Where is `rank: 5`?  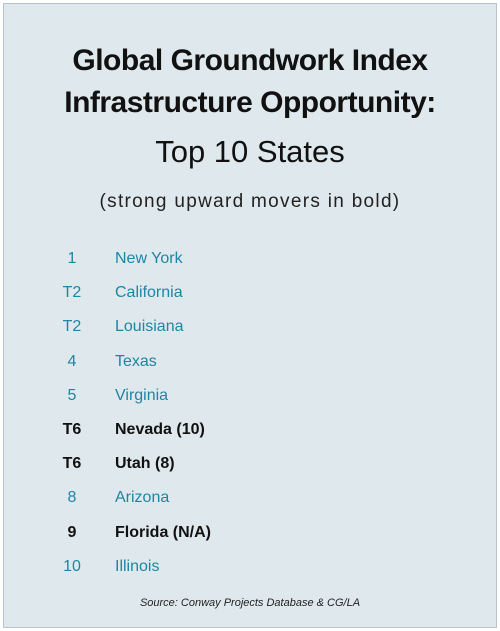
rank: 5 is located at coordinates (72, 395).